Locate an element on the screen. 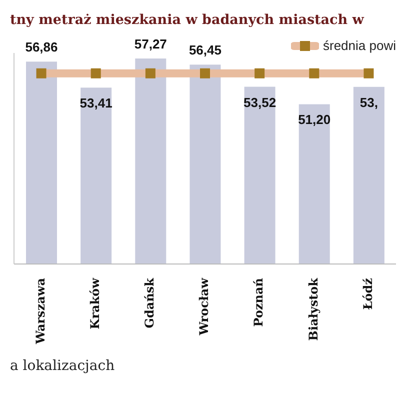 Image resolution: width=400 pixels, height=400 pixels. x-tick-label: Białystok is located at coordinates (313, 309).